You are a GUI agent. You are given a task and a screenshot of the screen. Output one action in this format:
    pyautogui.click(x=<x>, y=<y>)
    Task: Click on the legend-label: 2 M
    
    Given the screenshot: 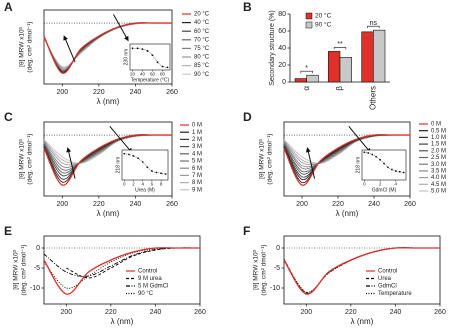 What is the action you would take?
    pyautogui.click(x=197, y=140)
    